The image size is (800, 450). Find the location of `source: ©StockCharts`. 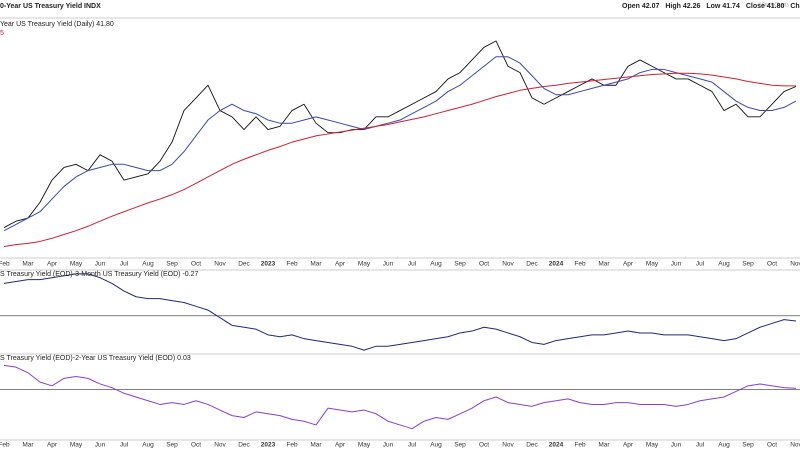

source: ©StockCharts is located at coordinates (773, 4).